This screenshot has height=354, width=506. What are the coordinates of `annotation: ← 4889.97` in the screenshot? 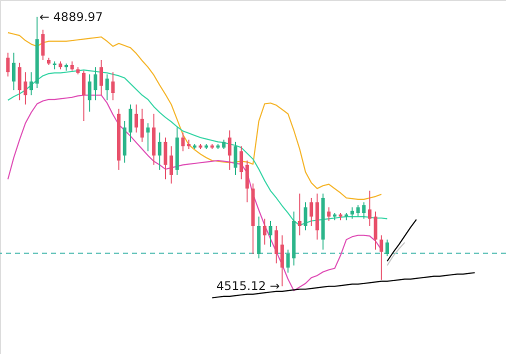 It's located at (71, 17).